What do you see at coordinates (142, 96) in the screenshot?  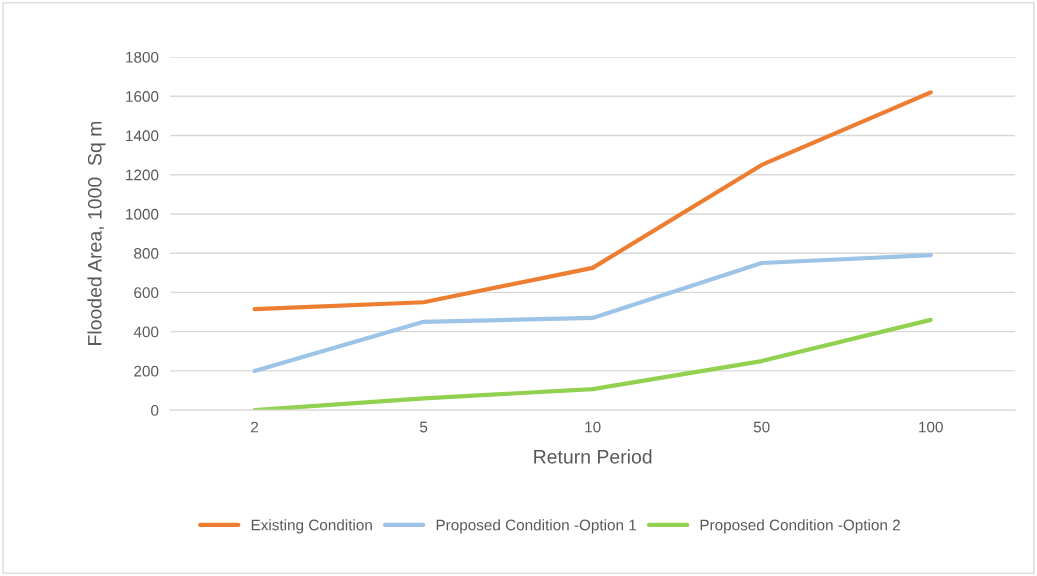 I see `y-tick-label: 1600` at bounding box center [142, 96].